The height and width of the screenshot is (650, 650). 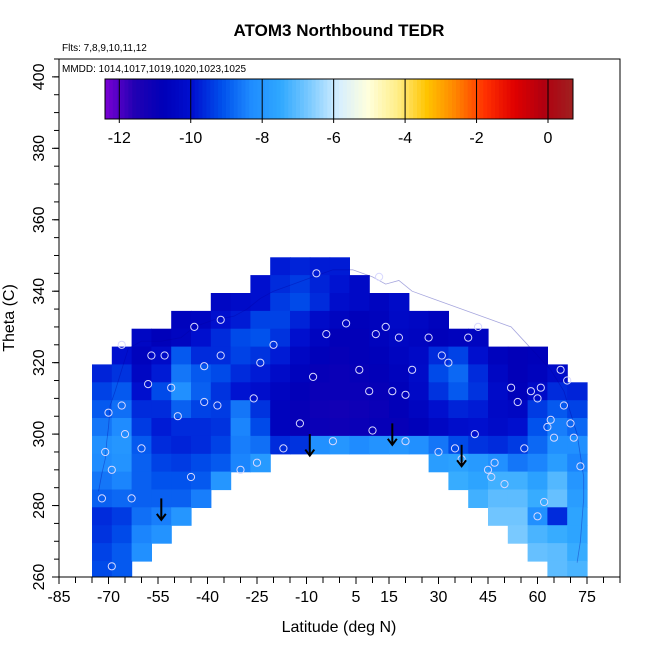 What do you see at coordinates (356, 597) in the screenshot?
I see `x-tick-label: 5` at bounding box center [356, 597].